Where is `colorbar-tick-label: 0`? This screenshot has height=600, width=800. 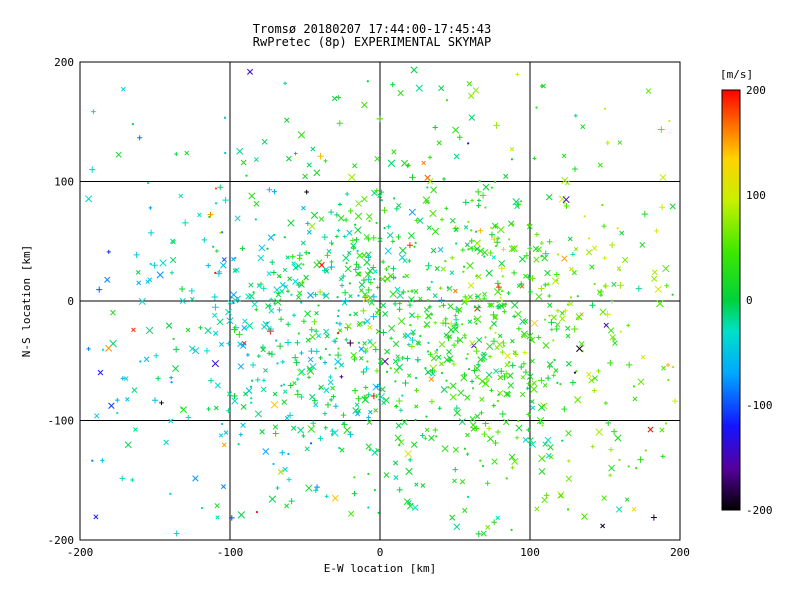 colorbar-tick-label: 0 is located at coordinates (749, 300).